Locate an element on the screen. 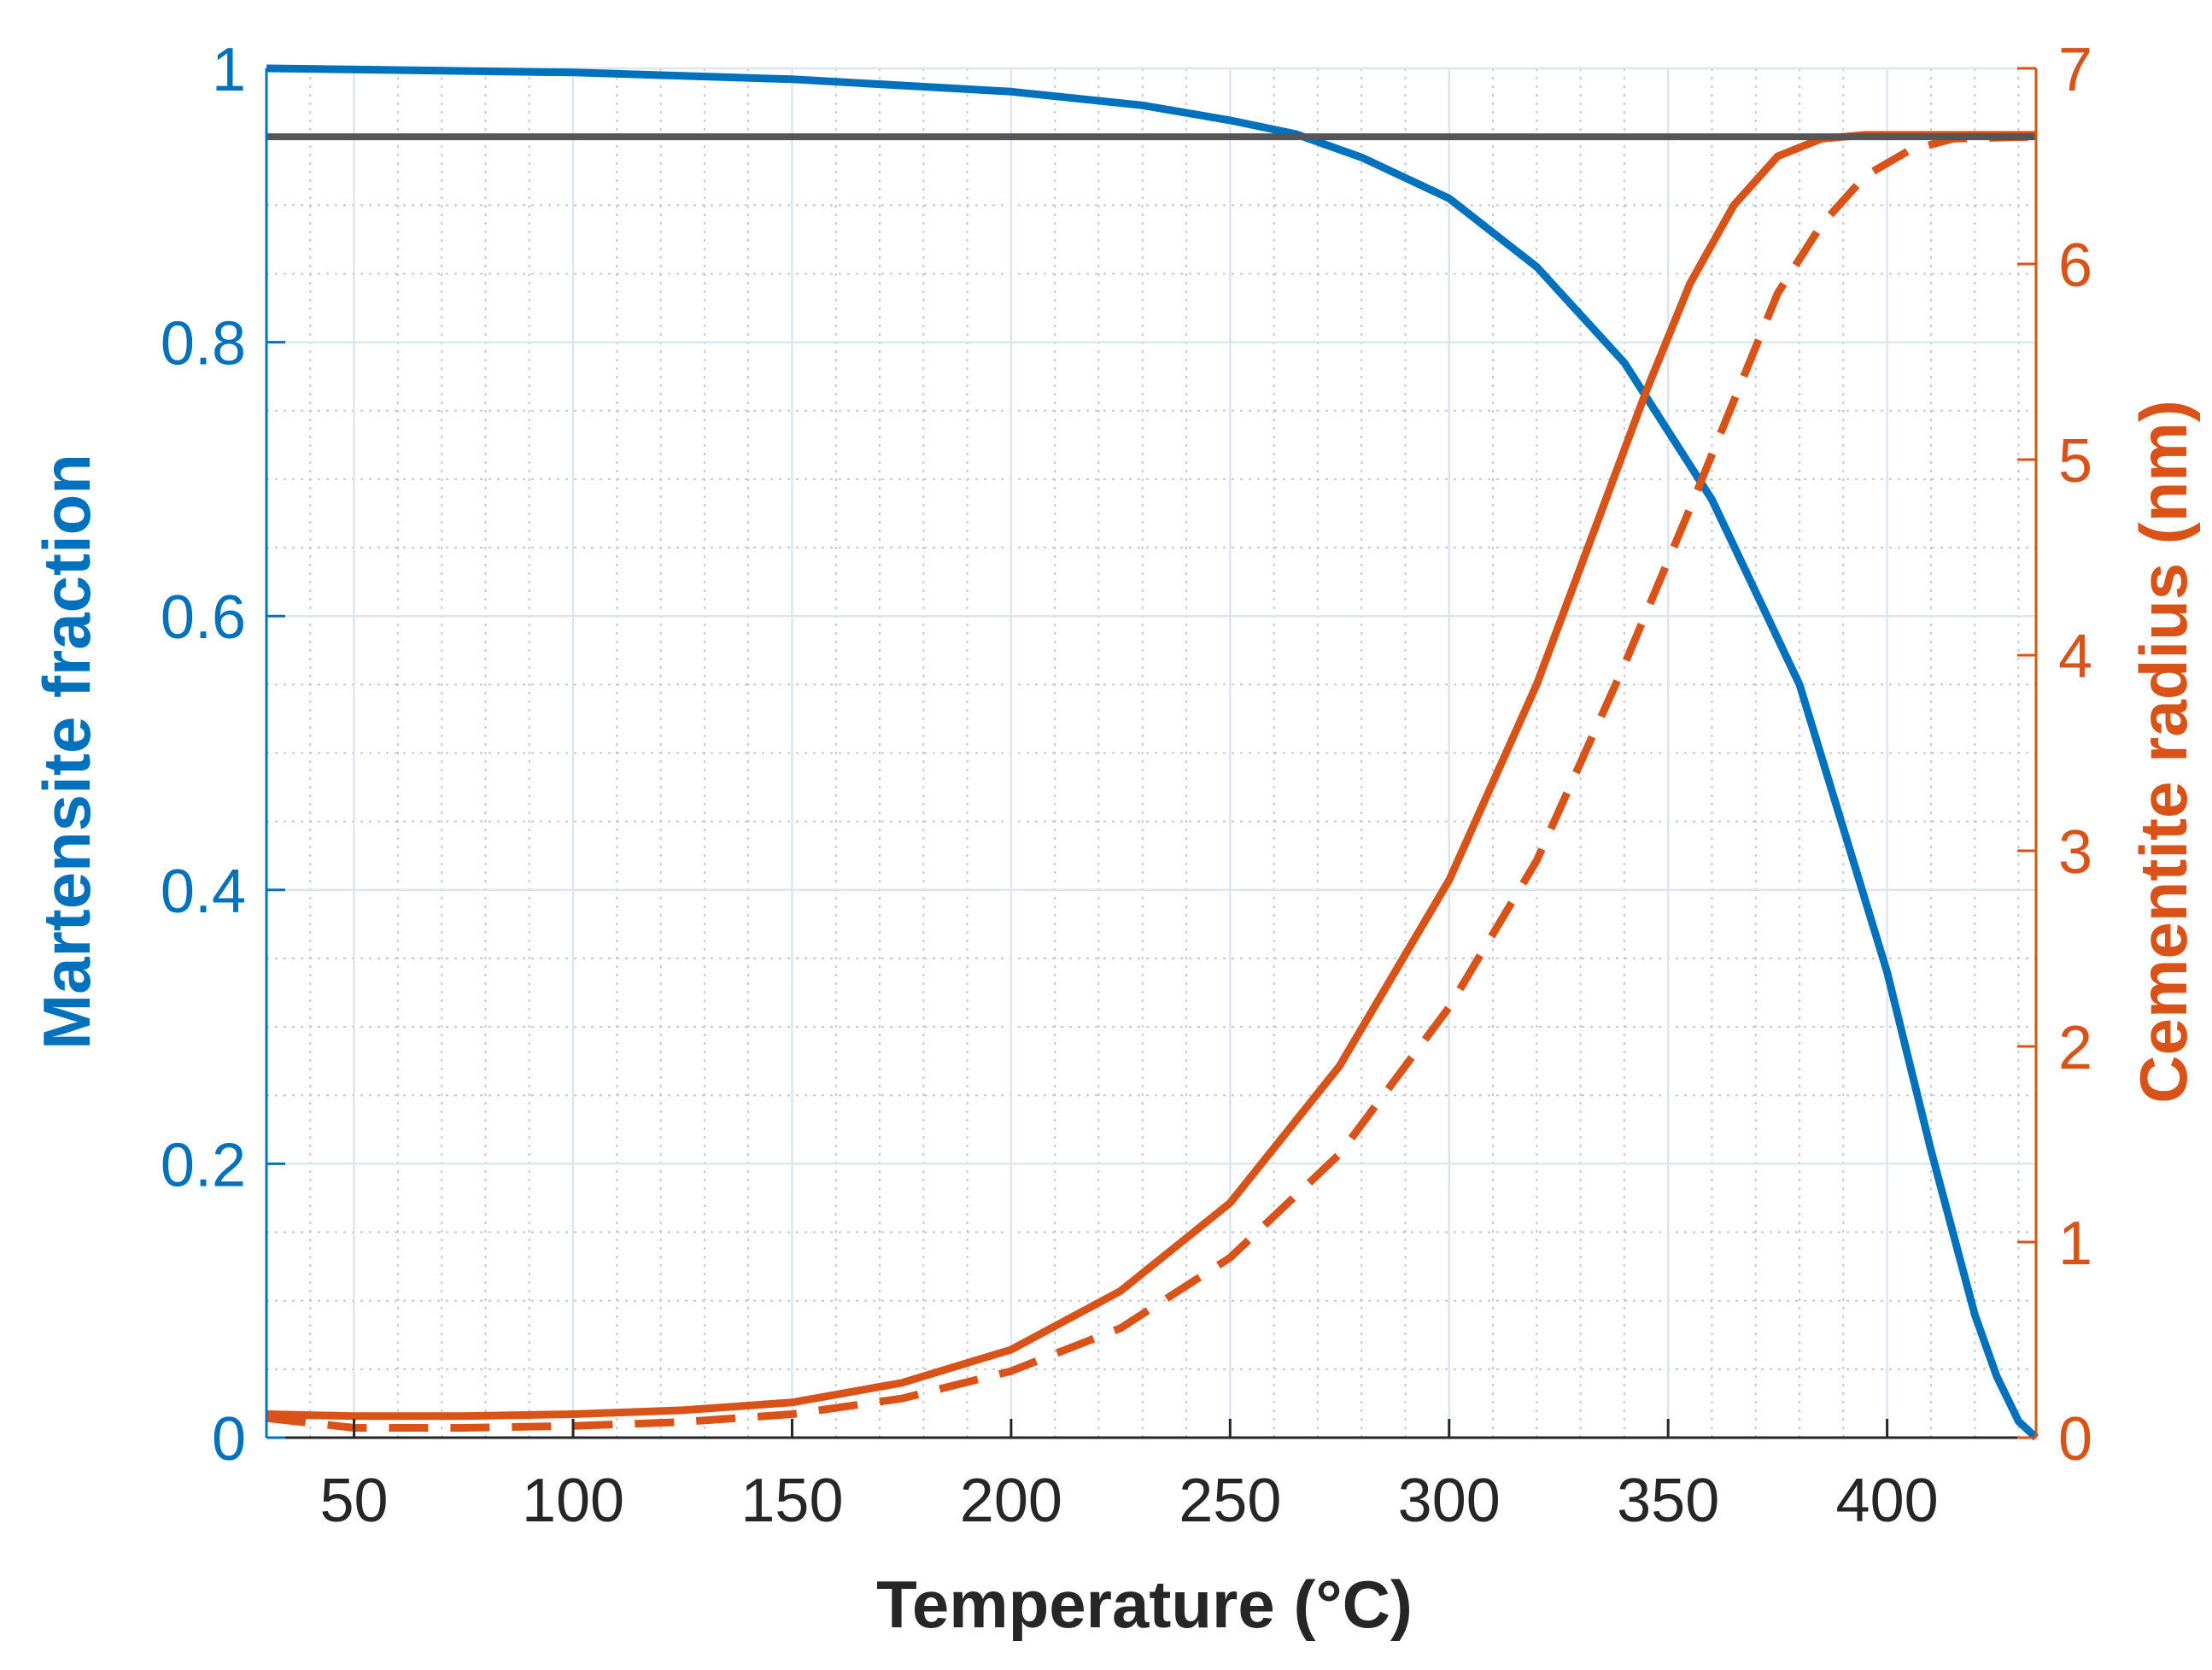 The height and width of the screenshot is (1670, 2212). x-tick-label: 300 is located at coordinates (1450, 1501).